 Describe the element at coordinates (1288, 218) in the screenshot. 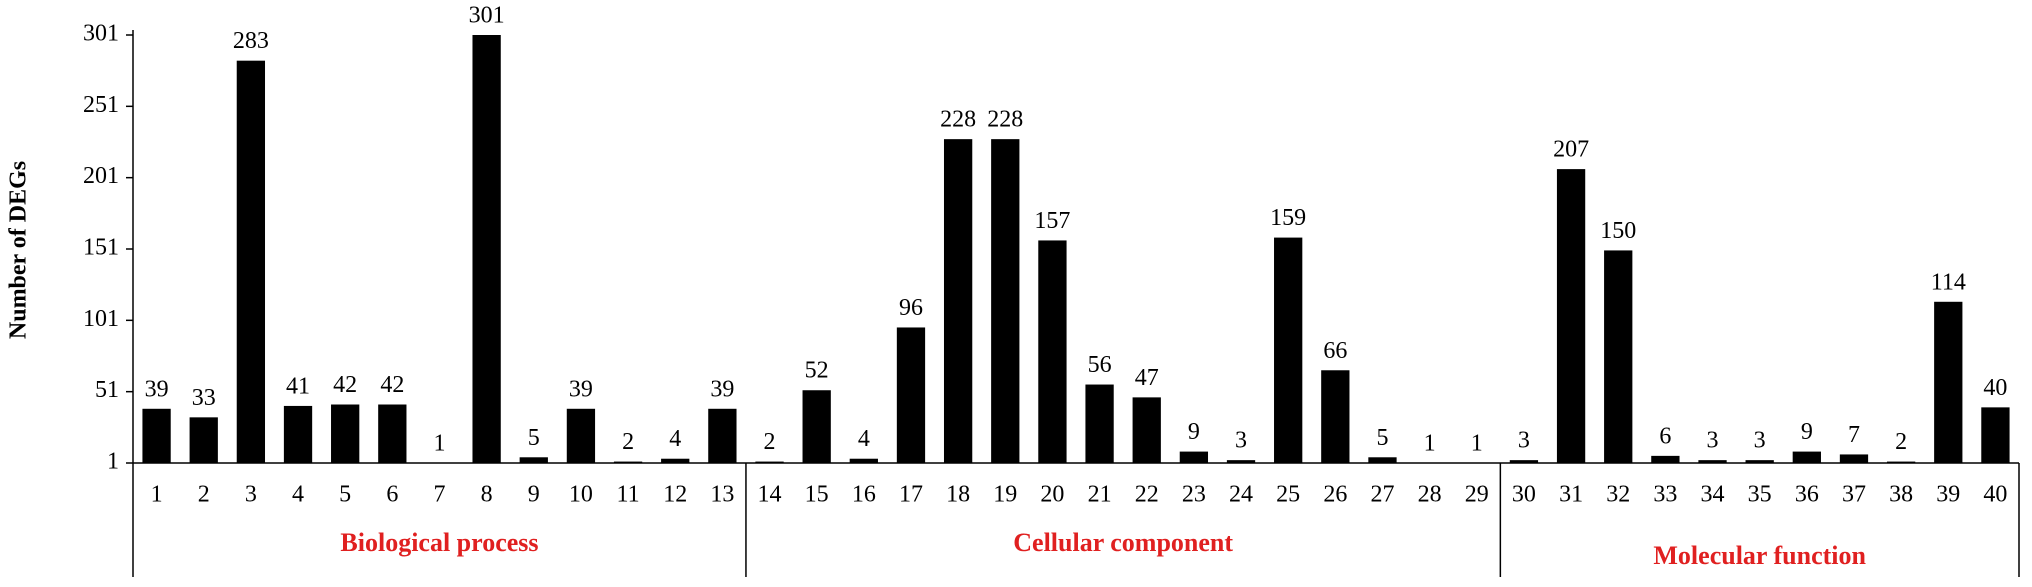

I see `value-label: 159` at that location.